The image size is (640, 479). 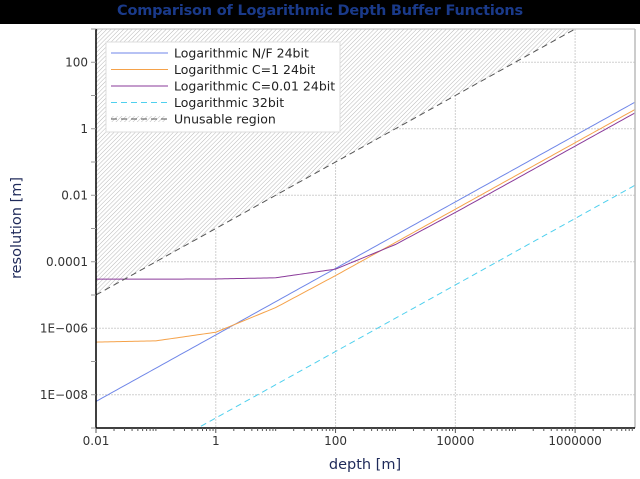 I want to click on x-tick-label: 100, so click(x=335, y=441).